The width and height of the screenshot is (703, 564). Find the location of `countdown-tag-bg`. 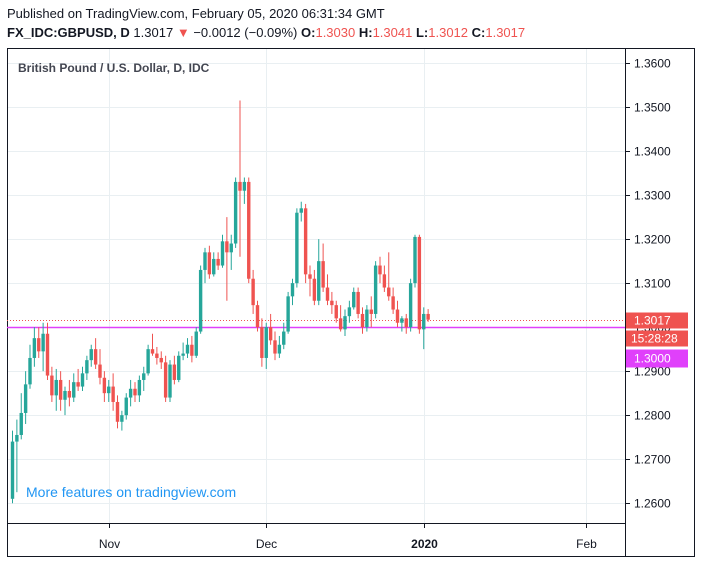

countdown-tag-bg is located at coordinates (657, 338).